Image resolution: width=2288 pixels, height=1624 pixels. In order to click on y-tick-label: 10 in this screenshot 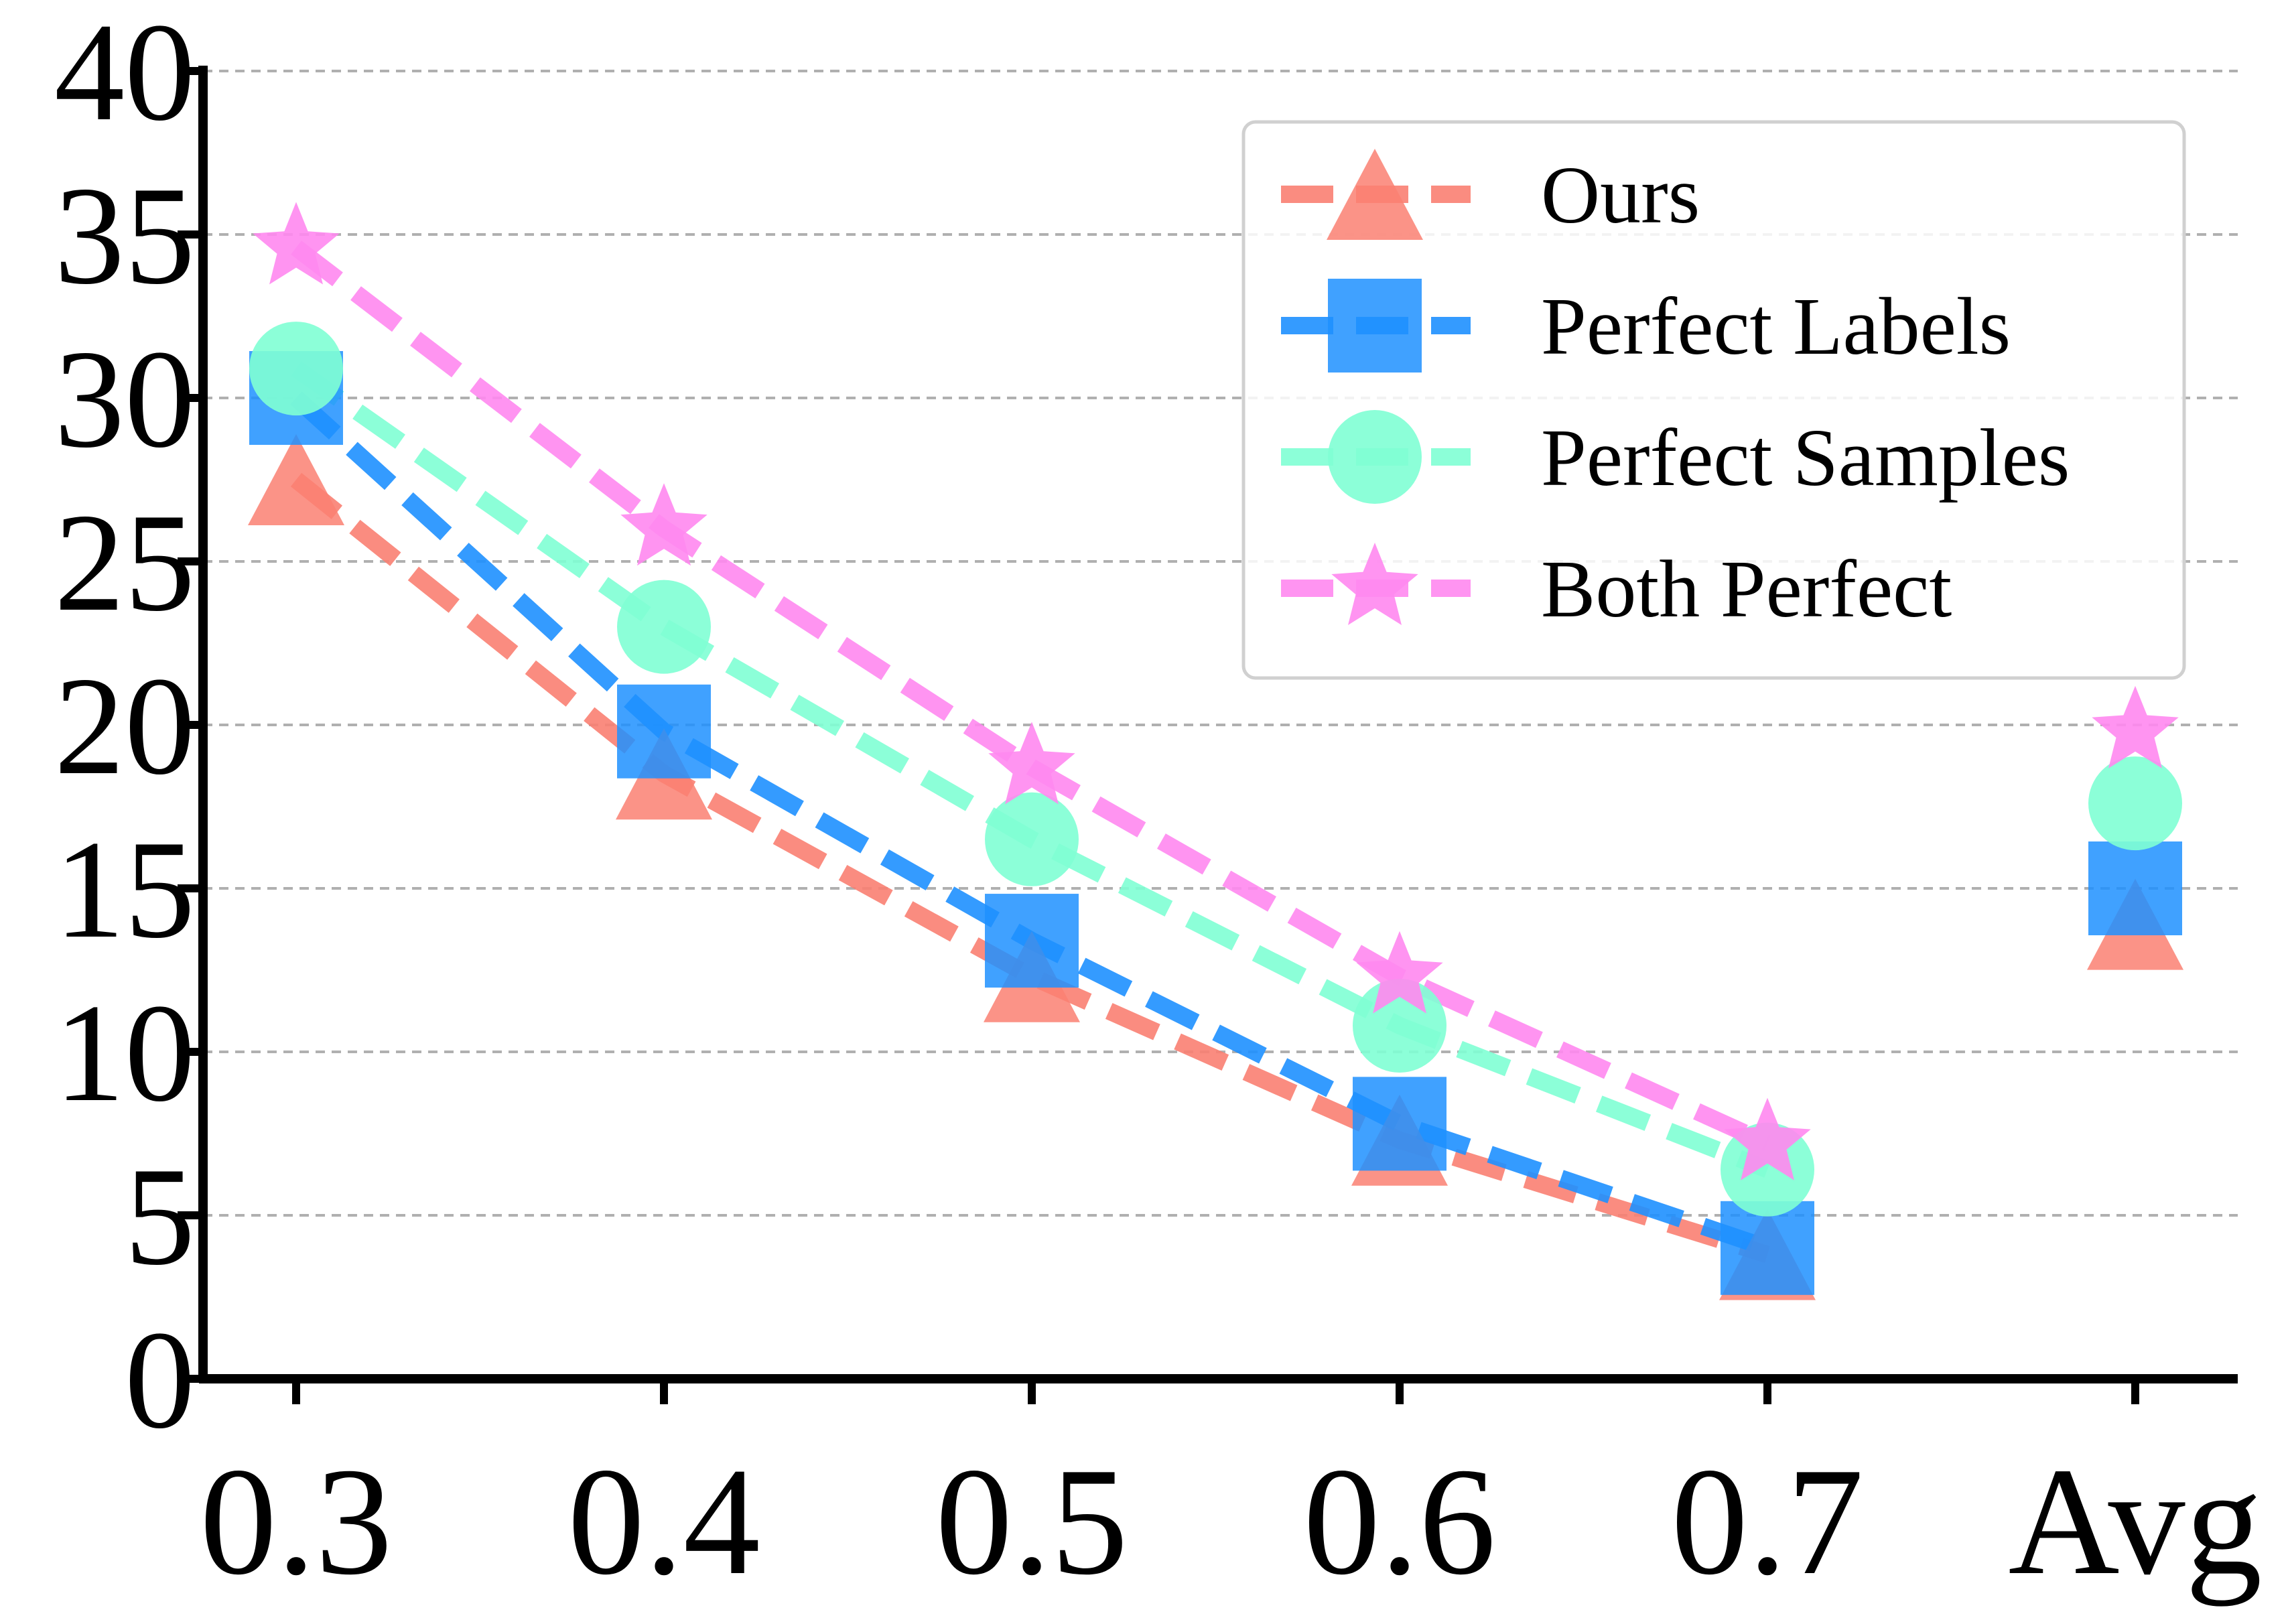, I will do `click(124, 1053)`.